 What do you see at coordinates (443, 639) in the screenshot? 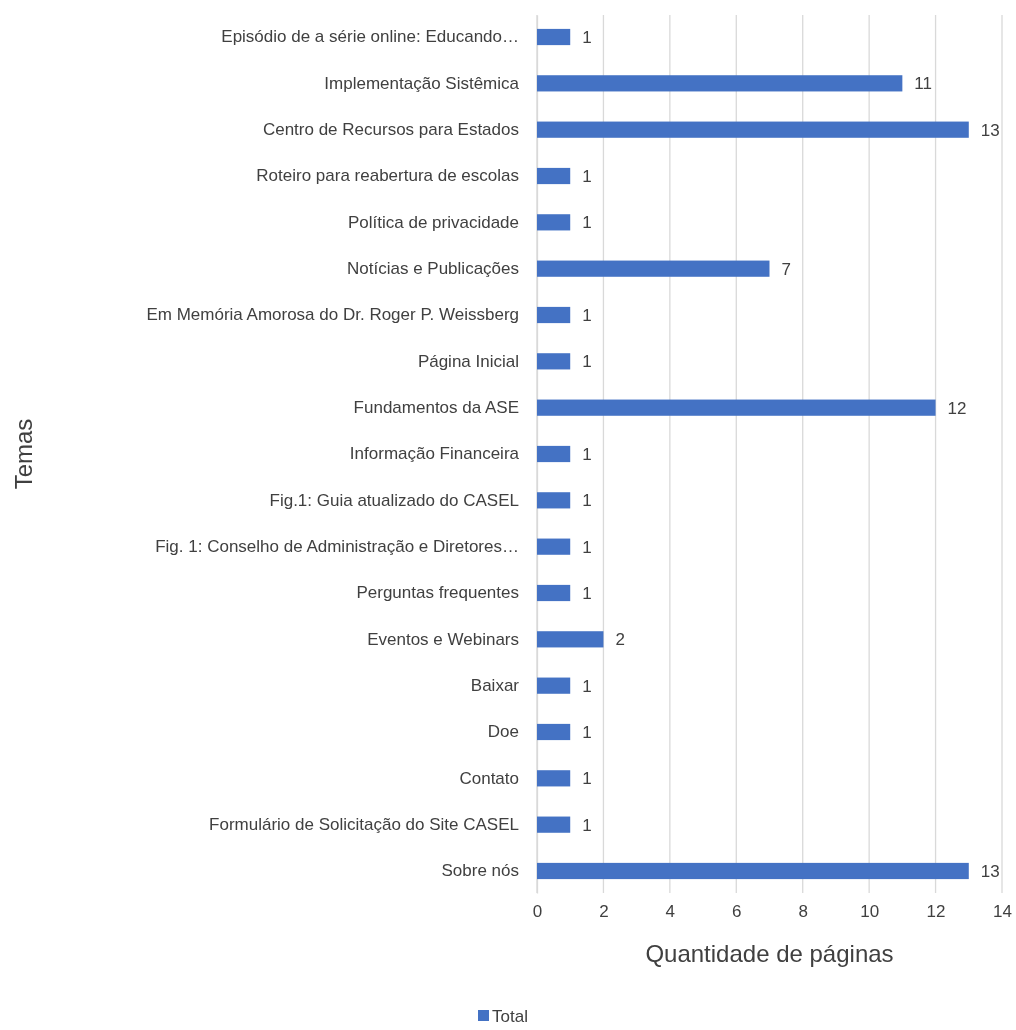
I see `y-tick-label: Eventos e Webinars` at bounding box center [443, 639].